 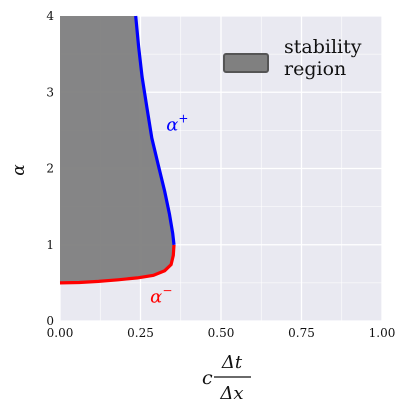 What do you see at coordinates (50, 321) in the screenshot?
I see `y-tick-label: 0` at bounding box center [50, 321].